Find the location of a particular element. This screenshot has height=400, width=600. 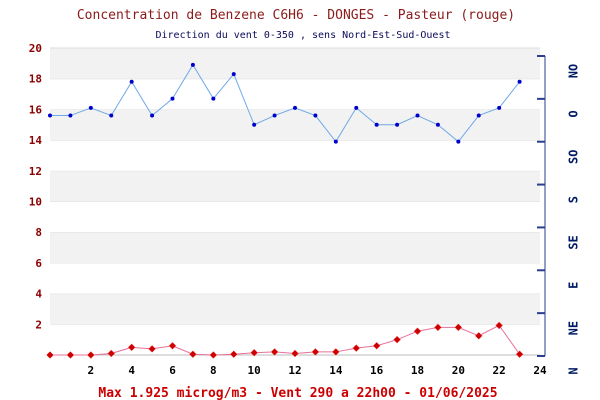

direction-label: NE is located at coordinates (574, 328).